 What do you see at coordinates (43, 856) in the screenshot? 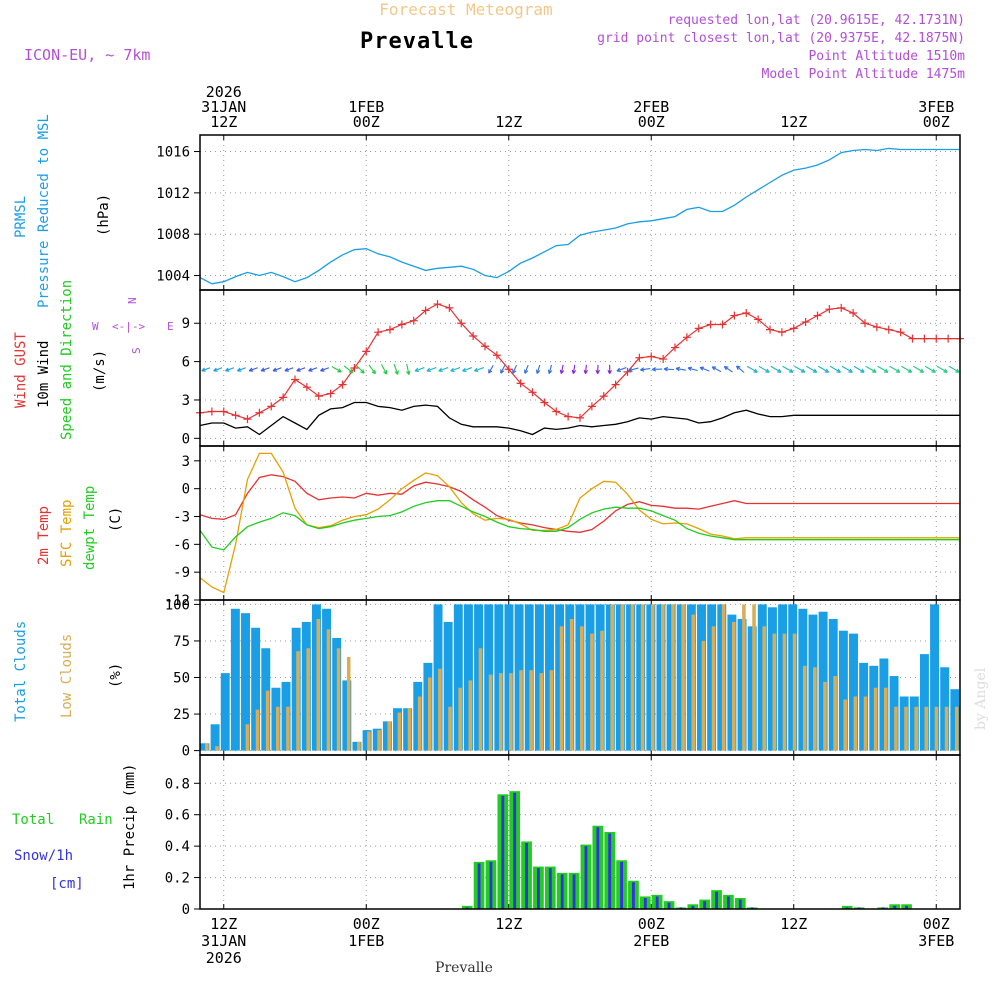
I see `legend-snow: Snow/1h` at bounding box center [43, 856].